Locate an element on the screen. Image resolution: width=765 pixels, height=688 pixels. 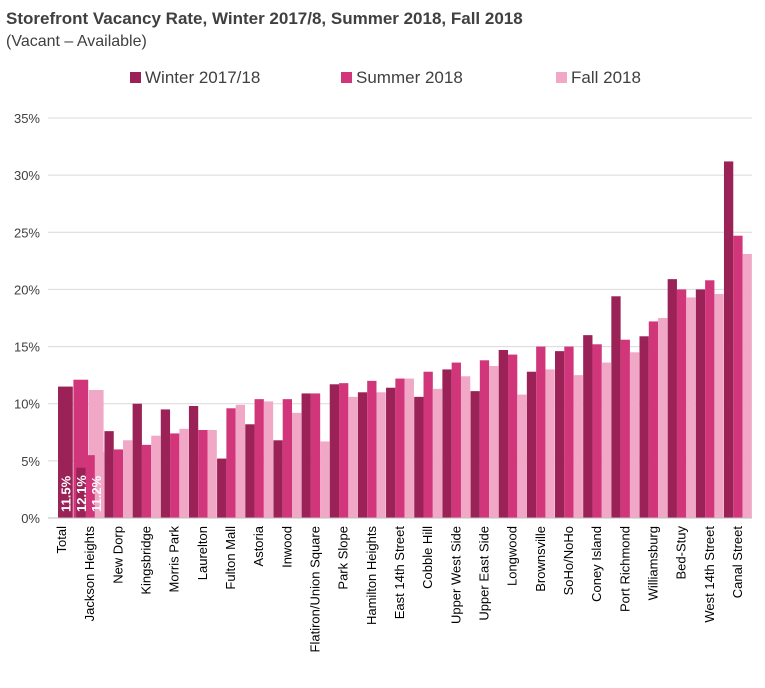
data-label: 11.5% is located at coordinates (65, 493).